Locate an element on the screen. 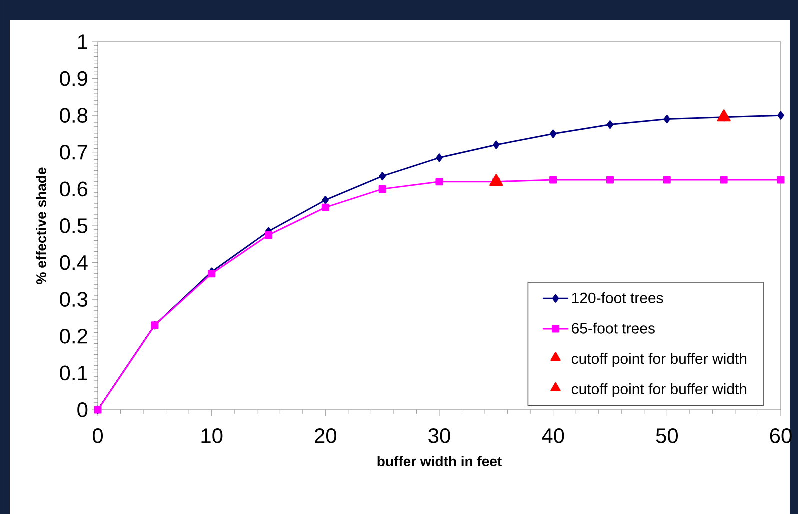 The height and width of the screenshot is (514, 798). legend-label: 120-foot trees is located at coordinates (618, 298).